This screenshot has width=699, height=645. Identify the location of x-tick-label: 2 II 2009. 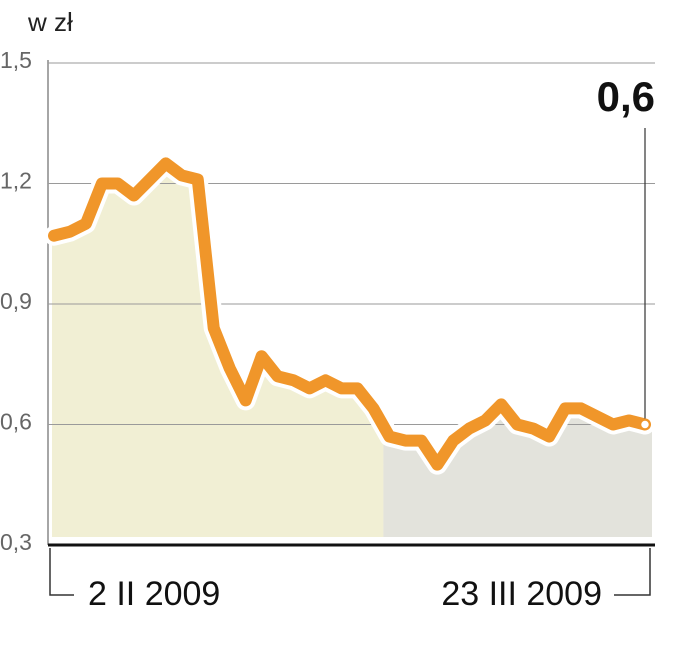
(154, 594).